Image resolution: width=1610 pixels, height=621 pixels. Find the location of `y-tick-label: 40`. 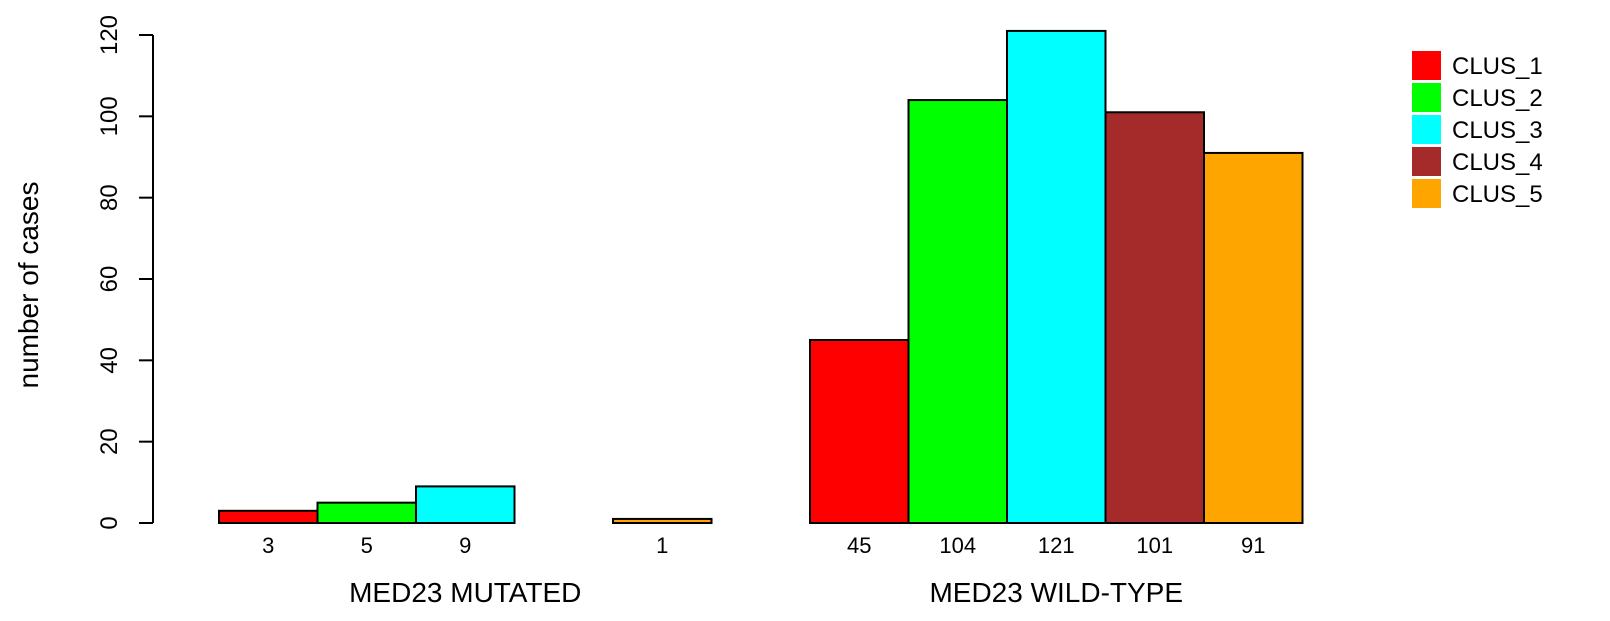

y-tick-label: 40 is located at coordinates (109, 360).